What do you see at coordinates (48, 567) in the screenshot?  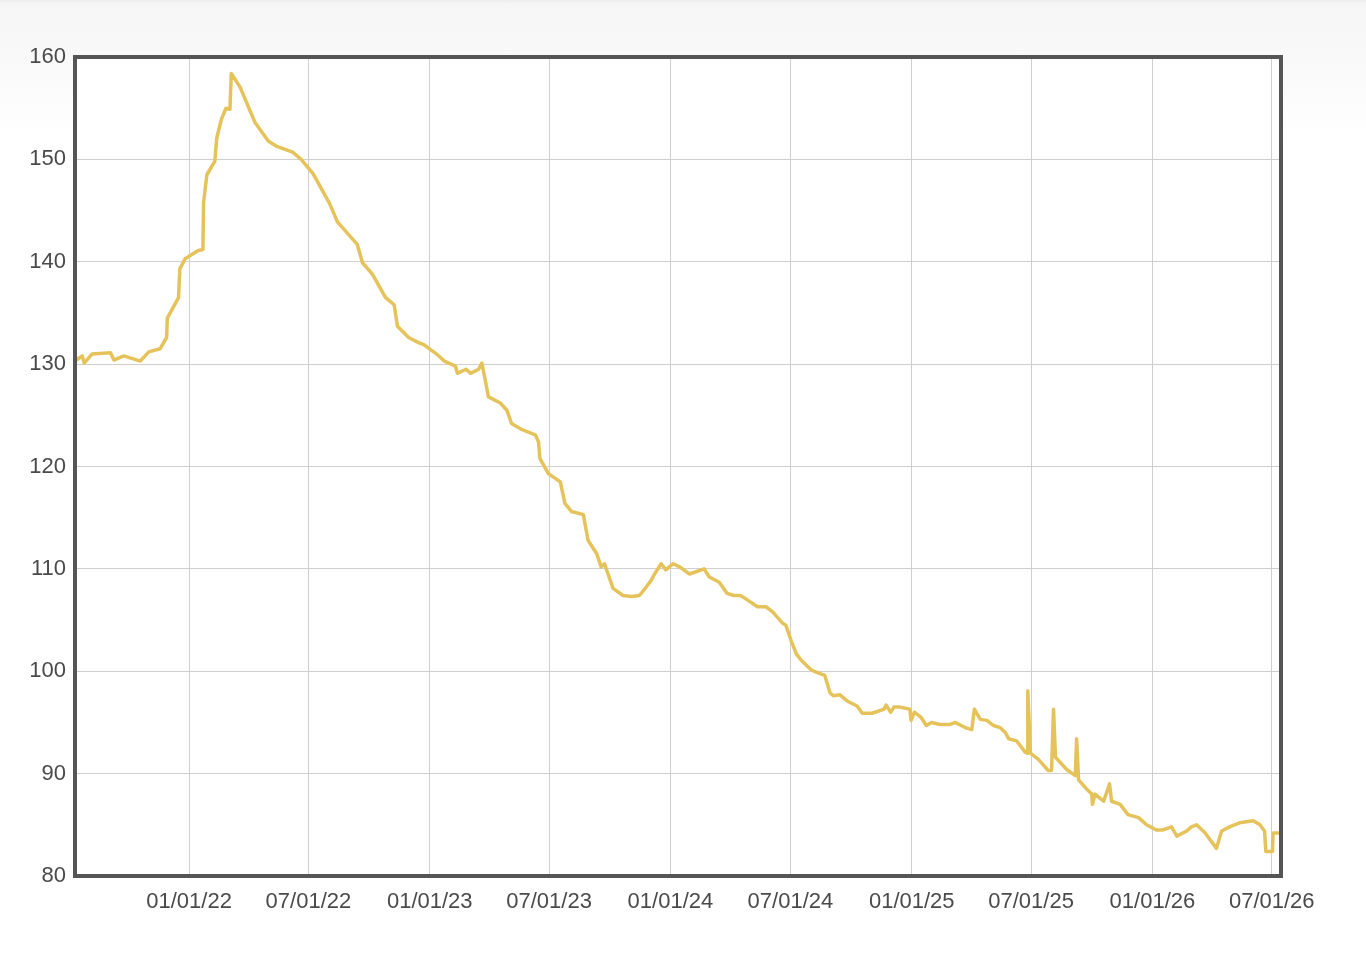 I see `y-tick-label: 110` at bounding box center [48, 567].